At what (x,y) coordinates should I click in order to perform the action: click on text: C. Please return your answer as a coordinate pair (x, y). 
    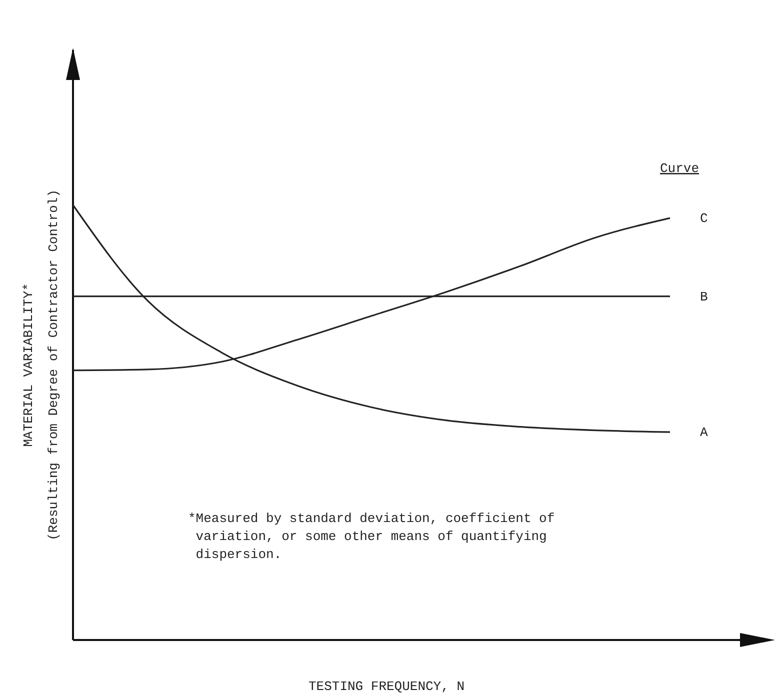
    Looking at the image, I should click on (704, 218).